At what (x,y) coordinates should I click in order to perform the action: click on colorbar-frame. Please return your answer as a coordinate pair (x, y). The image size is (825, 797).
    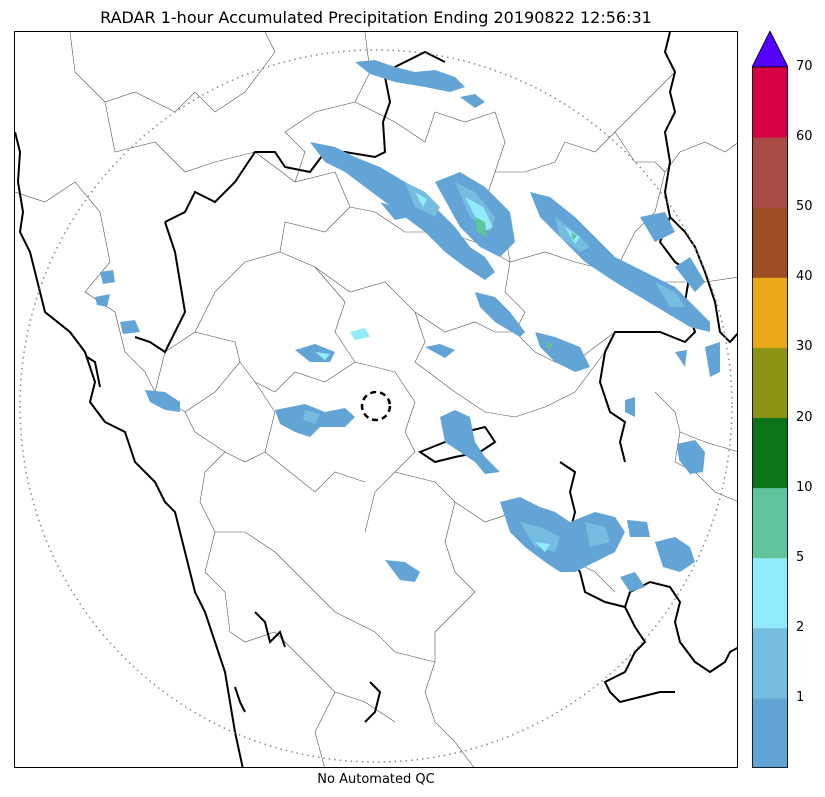
    Looking at the image, I should click on (770, 417).